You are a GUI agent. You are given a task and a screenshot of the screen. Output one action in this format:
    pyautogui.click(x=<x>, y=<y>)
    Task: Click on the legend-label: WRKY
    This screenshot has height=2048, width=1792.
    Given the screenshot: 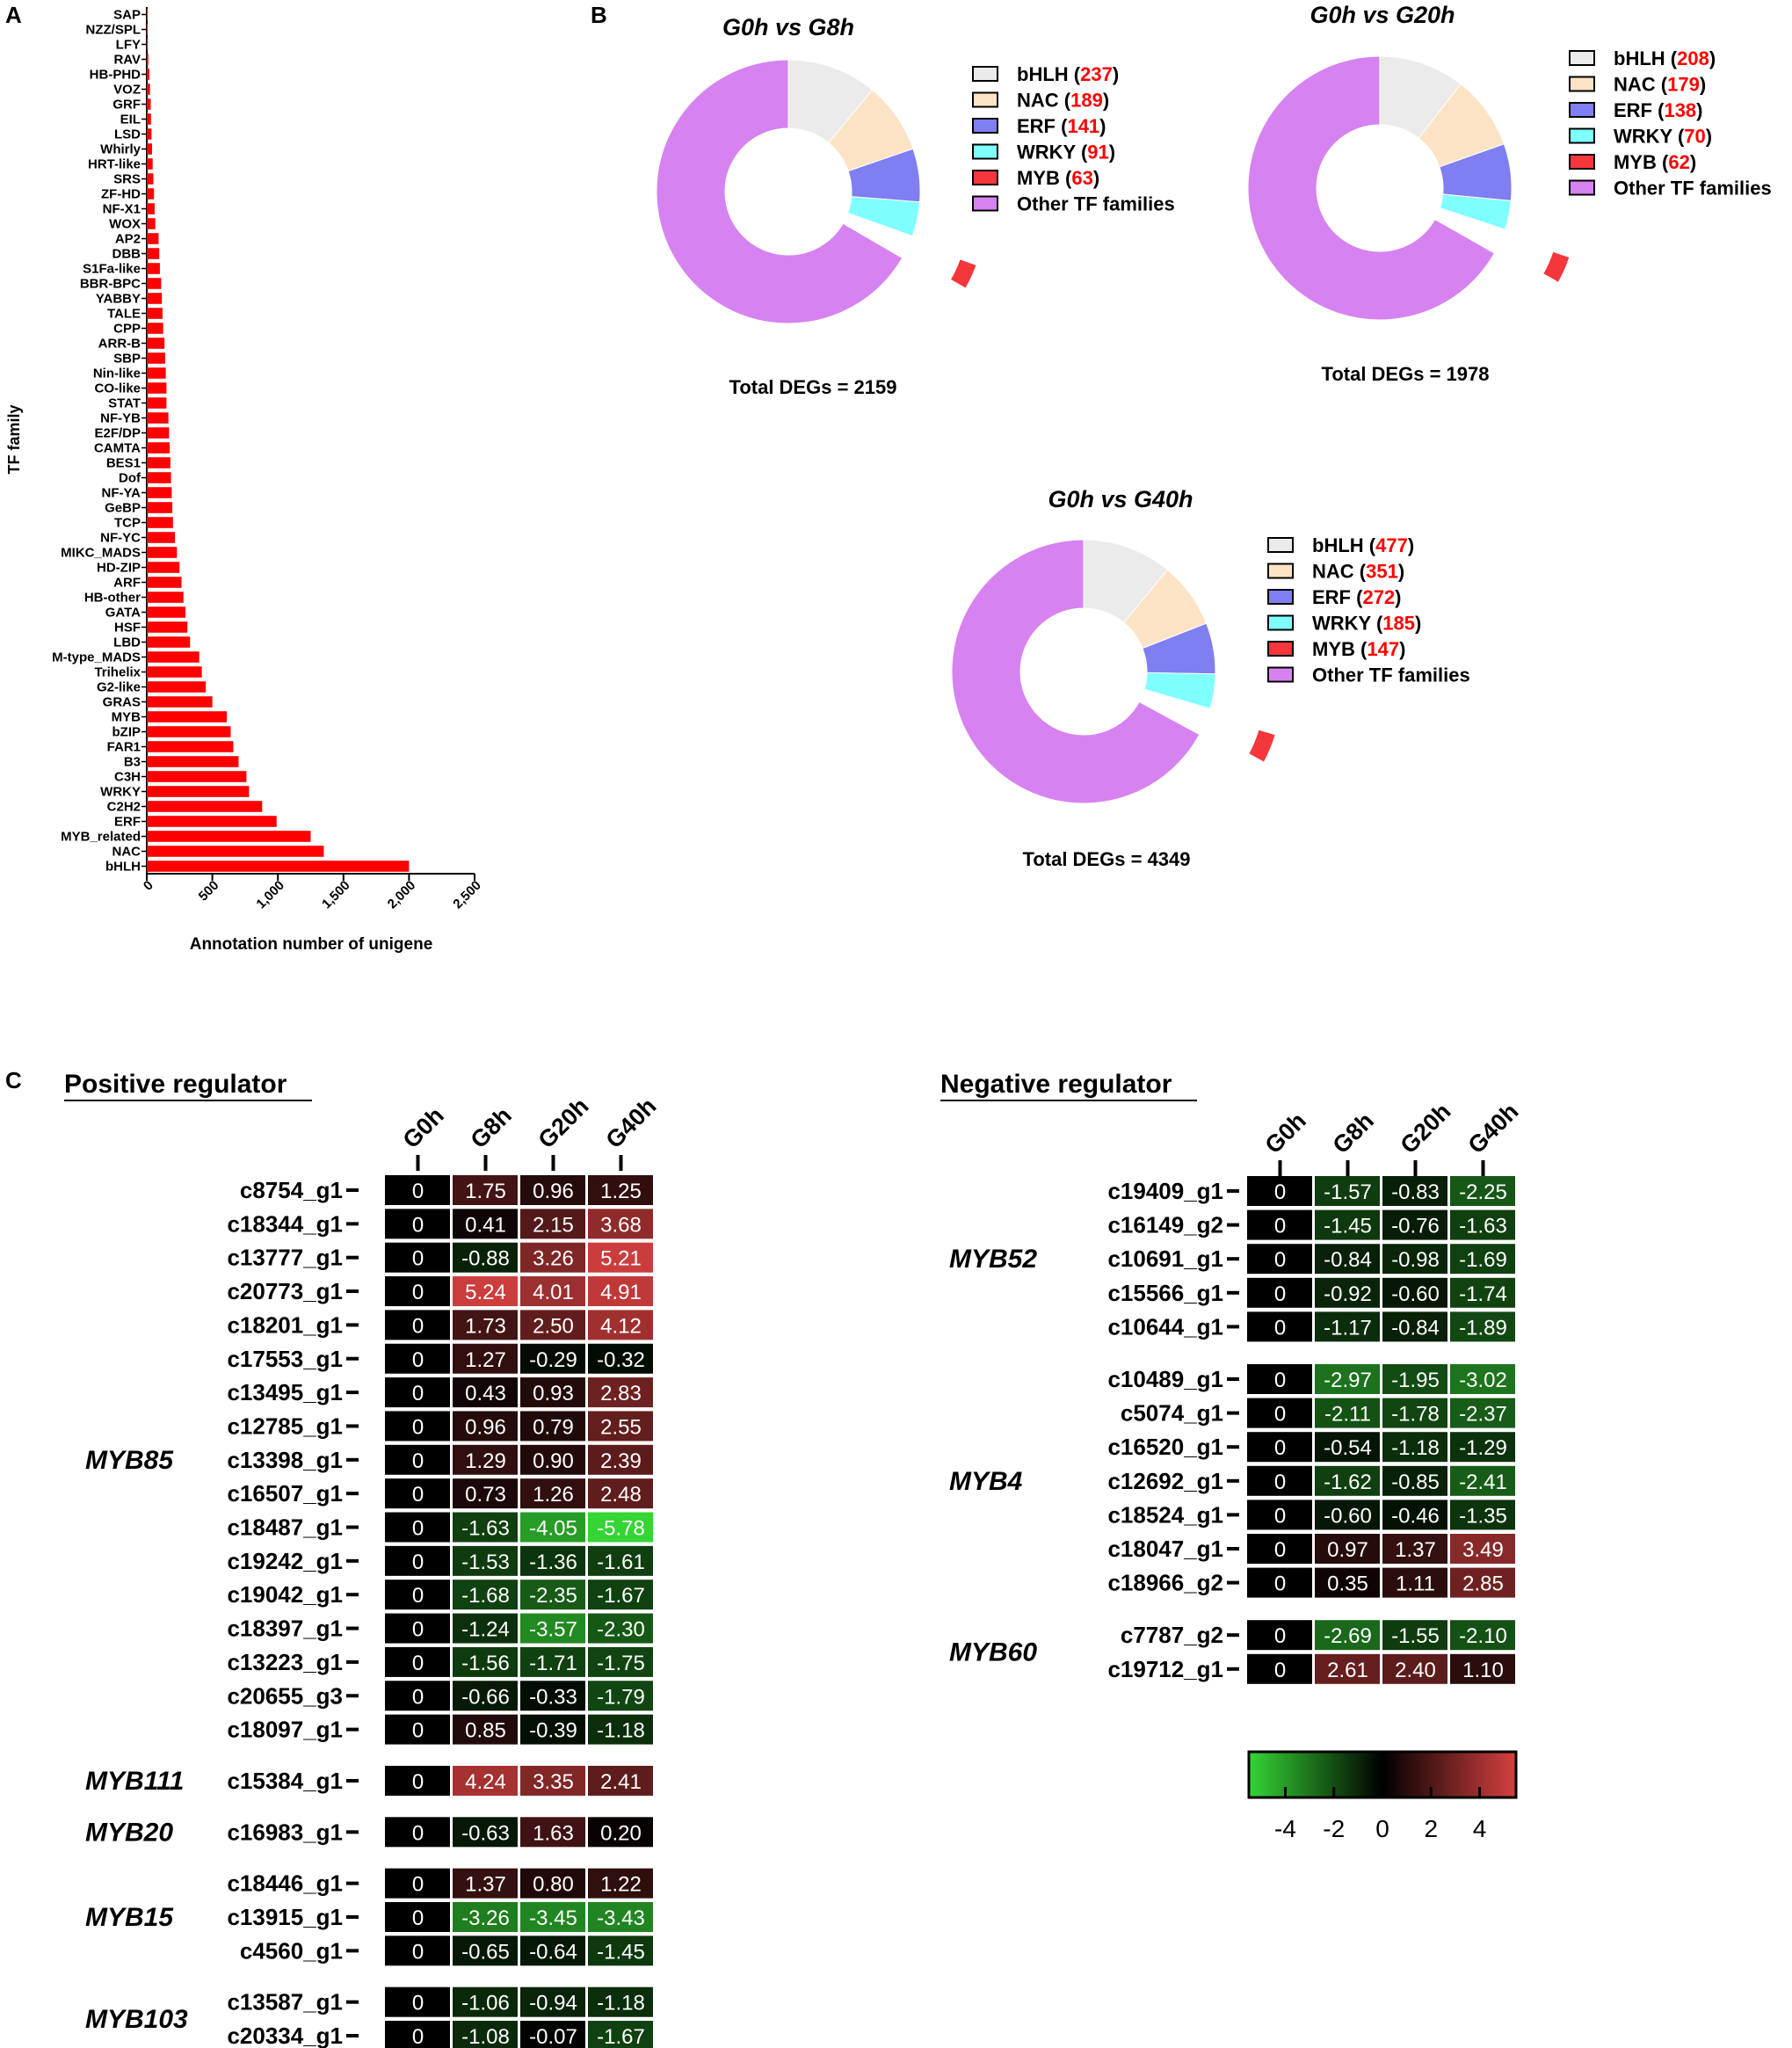 What is the action you would take?
    pyautogui.click(x=1342, y=624)
    